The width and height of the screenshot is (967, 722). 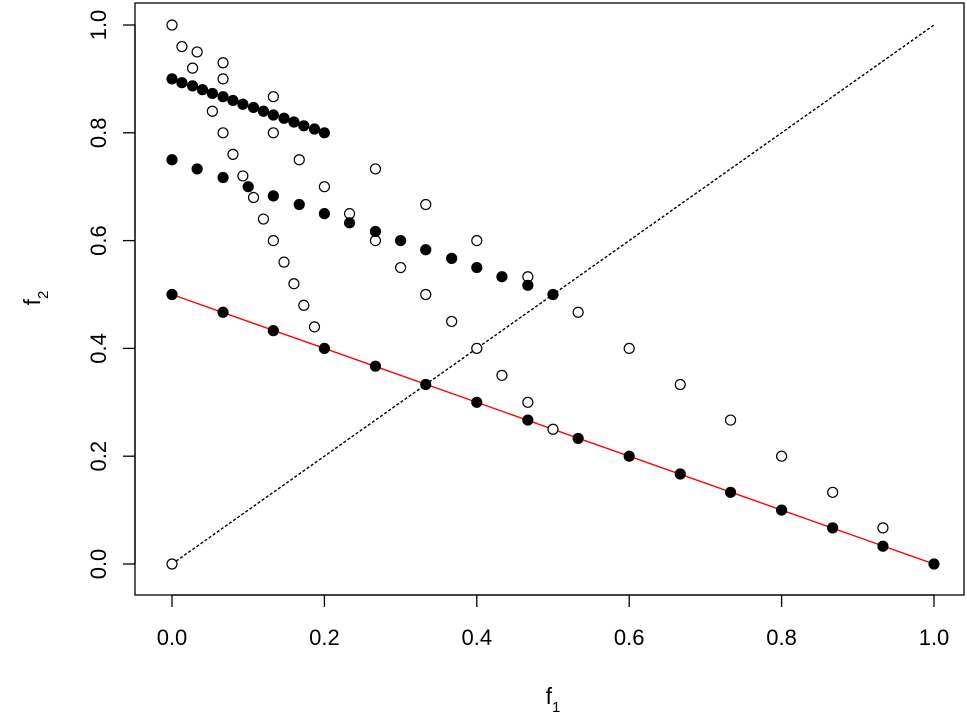 What do you see at coordinates (172, 637) in the screenshot?
I see `x-tick-label: 0.0` at bounding box center [172, 637].